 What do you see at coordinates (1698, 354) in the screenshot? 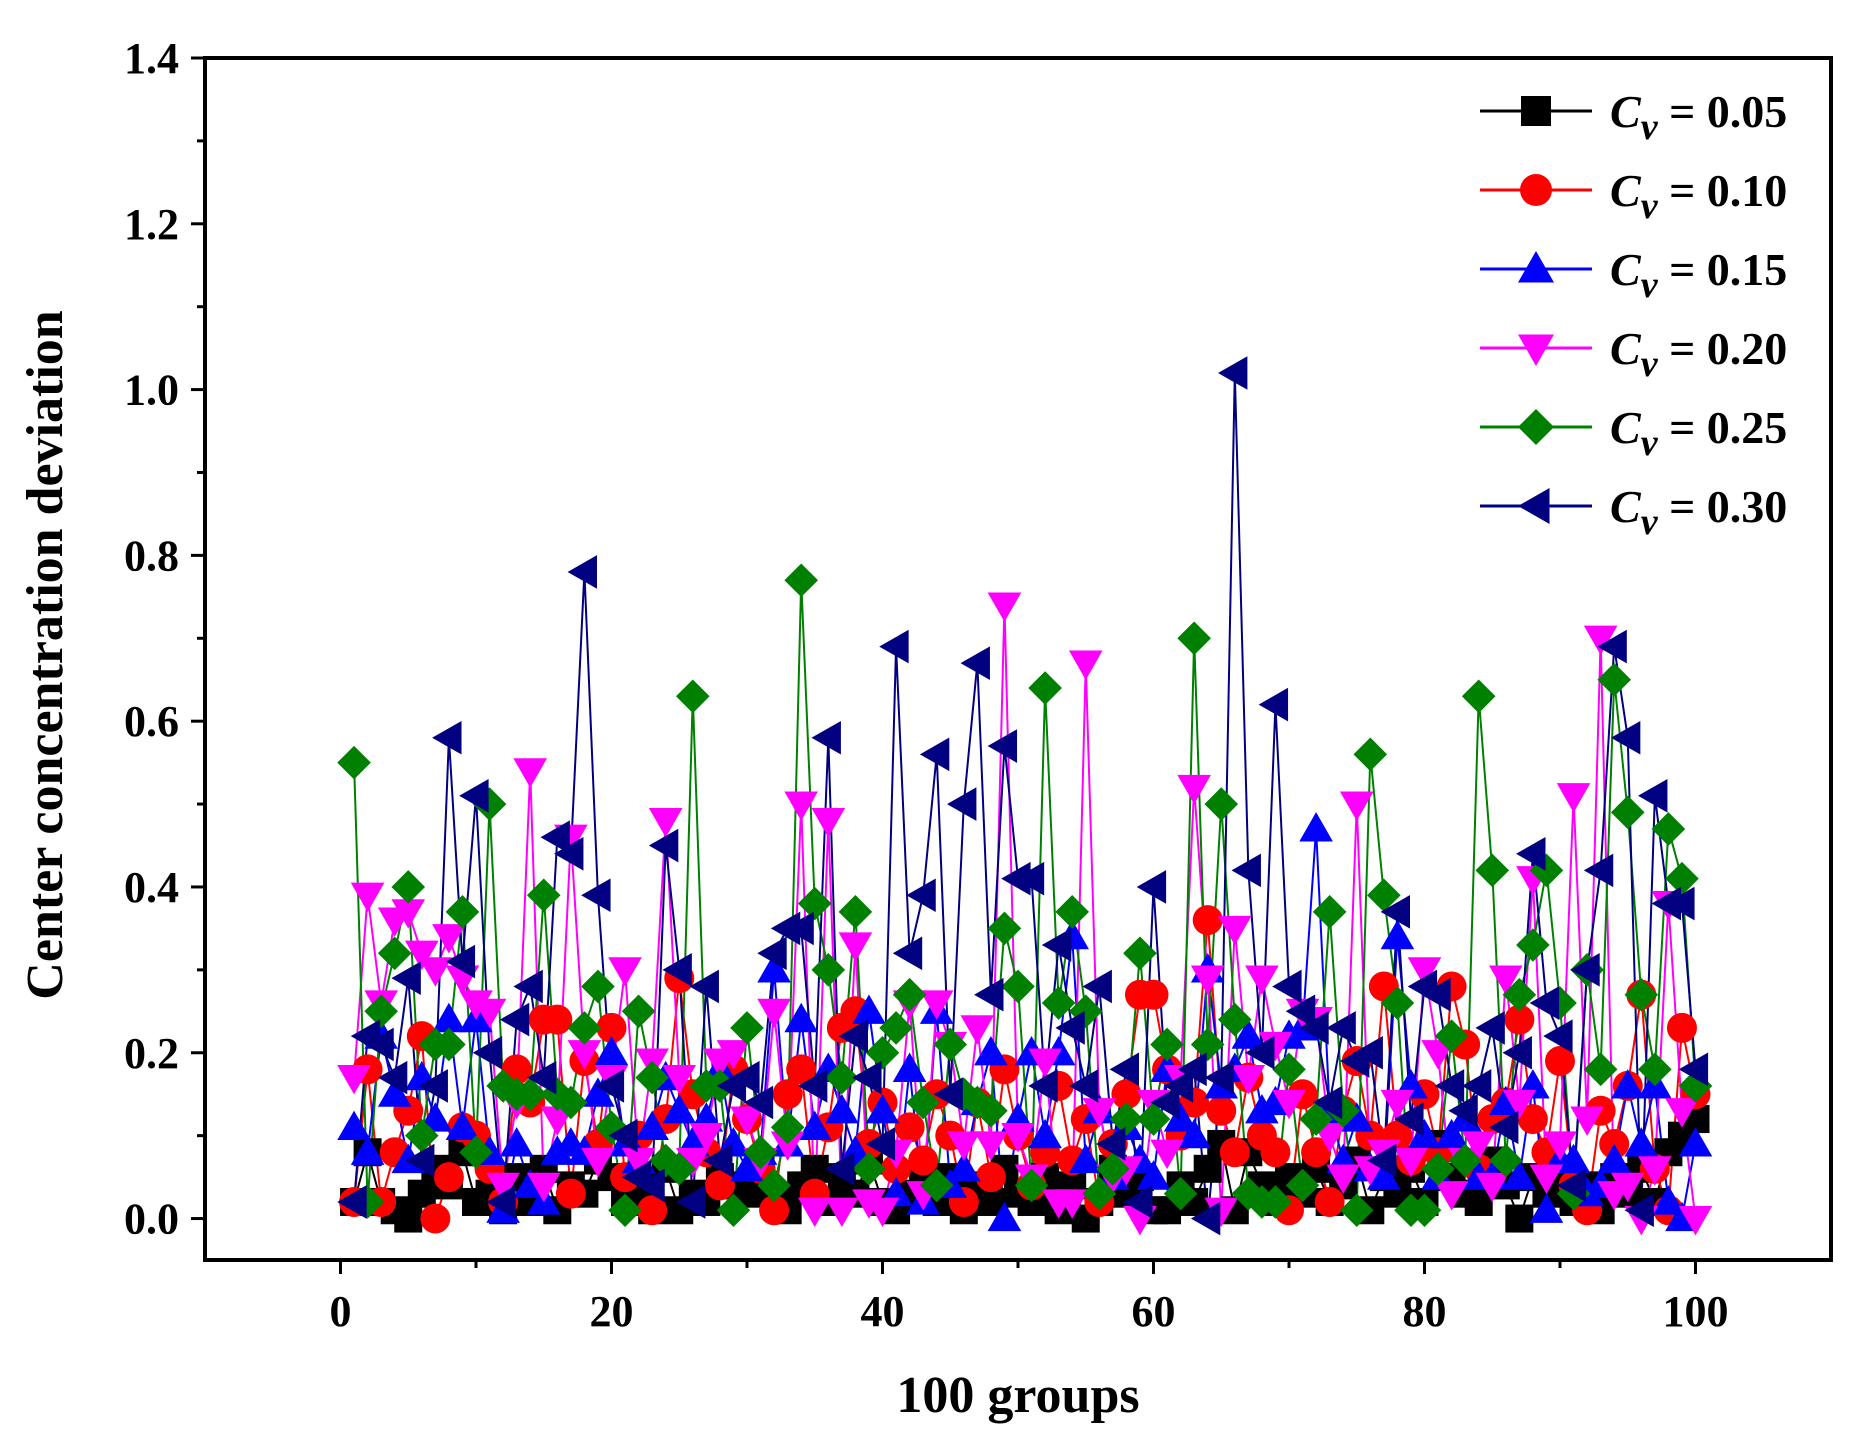
I see `legend-label: Cv = 0.20` at bounding box center [1698, 354].